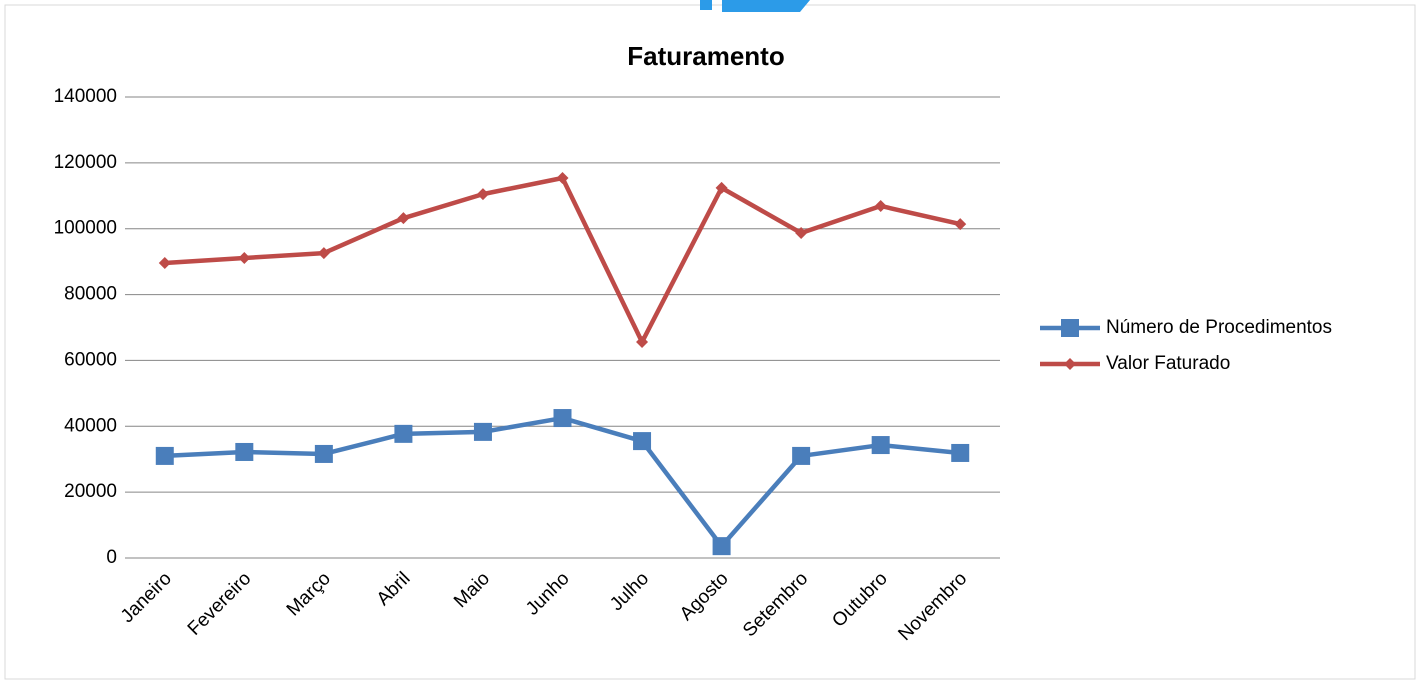  Describe the element at coordinates (90, 425) in the screenshot. I see `y-tick-label: 40000` at that location.